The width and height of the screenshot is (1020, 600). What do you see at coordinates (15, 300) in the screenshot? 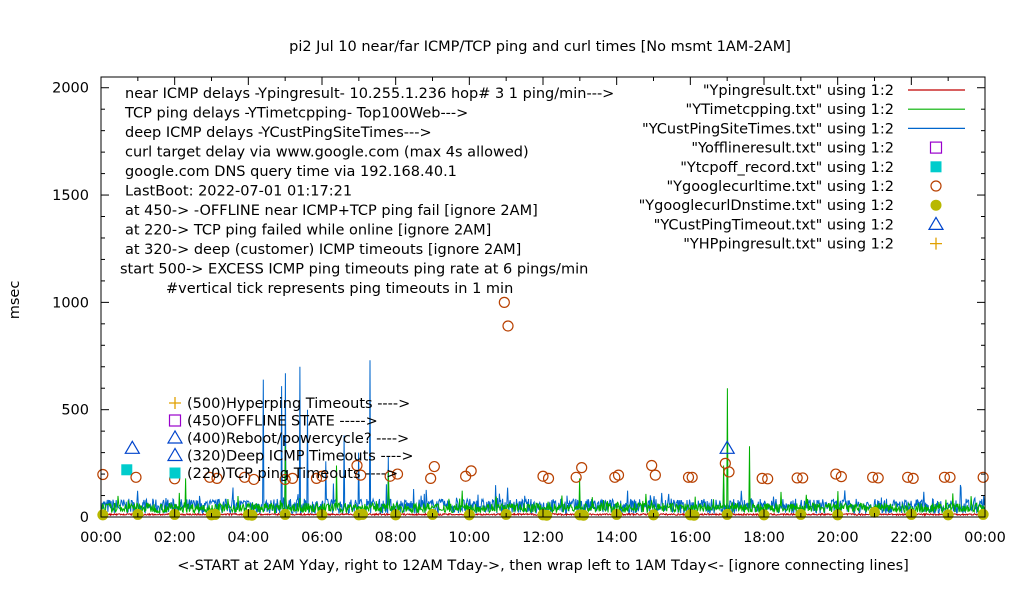
I see `y-axis-label: msec` at bounding box center [15, 300].